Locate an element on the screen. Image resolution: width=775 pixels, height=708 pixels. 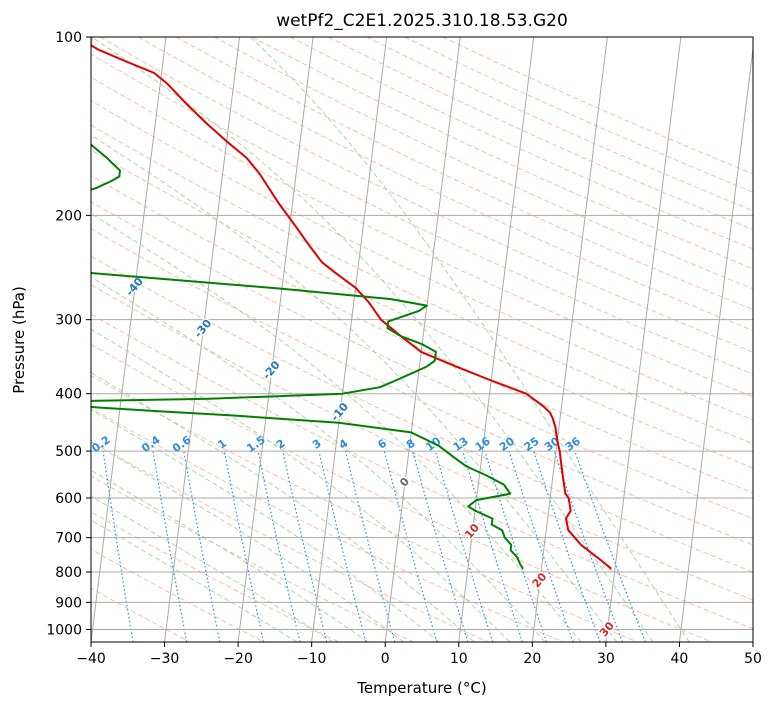
y-tick-label: 200 is located at coordinates (68, 216).